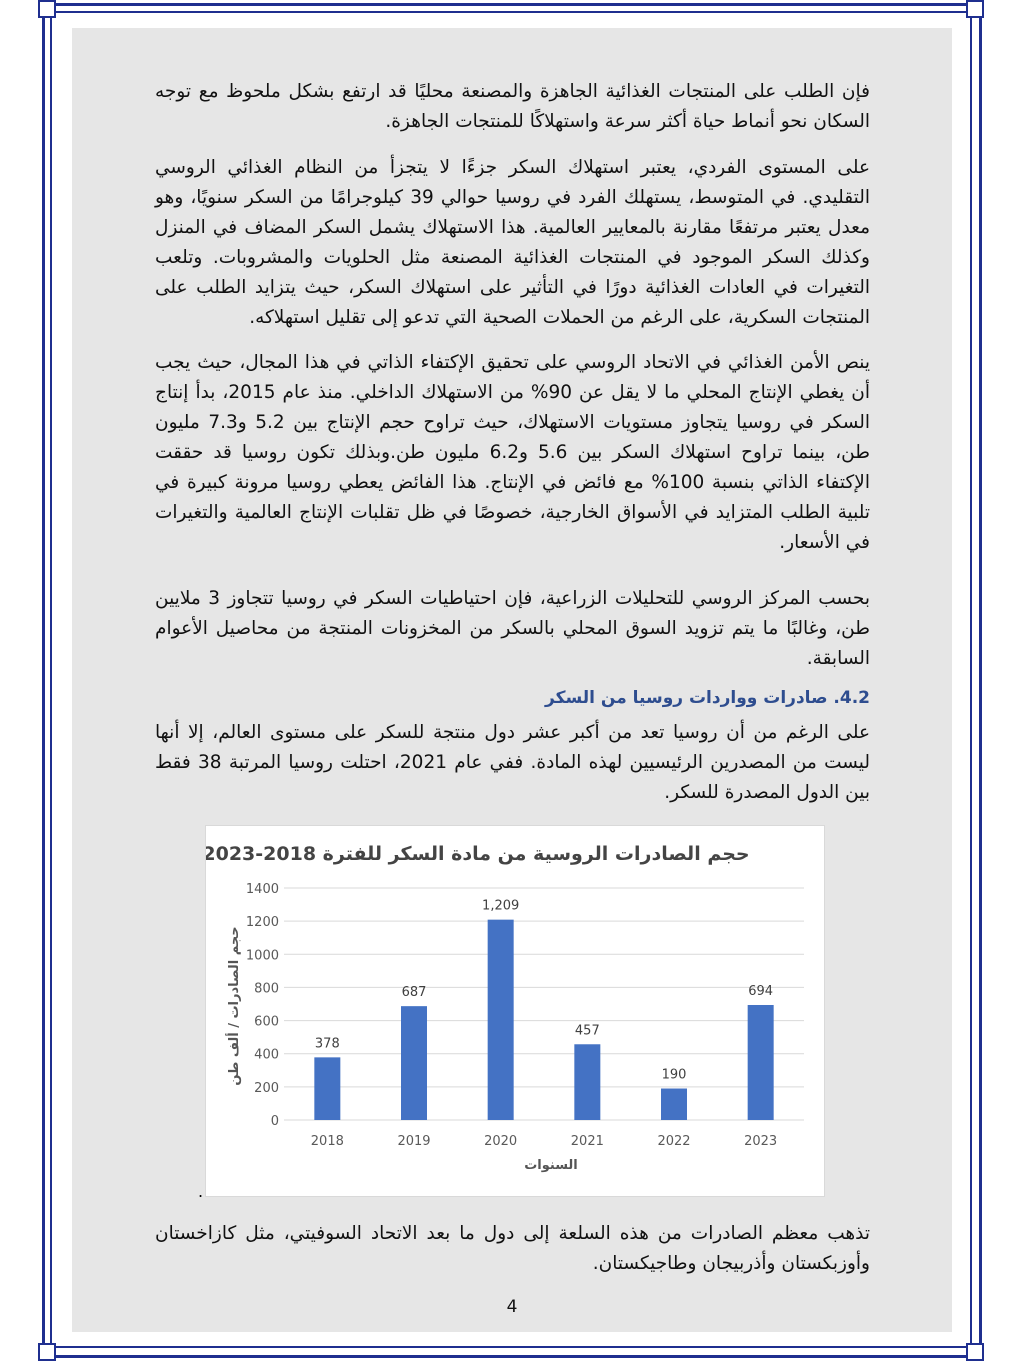  What do you see at coordinates (327, 1043) in the screenshot?
I see `data-label: 378` at bounding box center [327, 1043].